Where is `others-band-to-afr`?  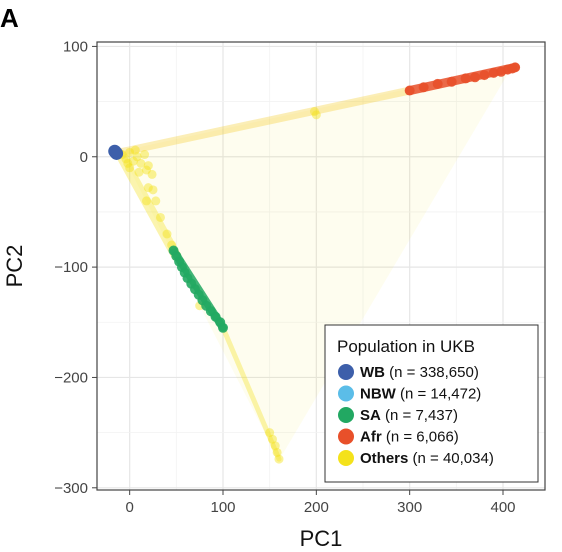
others-band-to-afr is located at coordinates (265, 121).